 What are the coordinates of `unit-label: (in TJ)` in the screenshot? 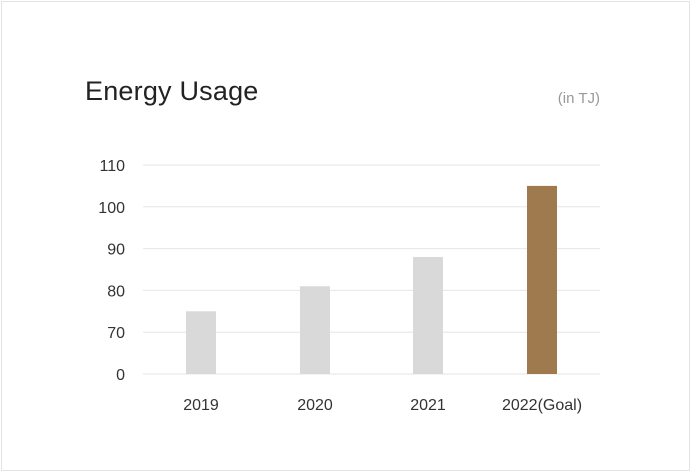 It's located at (578, 98).